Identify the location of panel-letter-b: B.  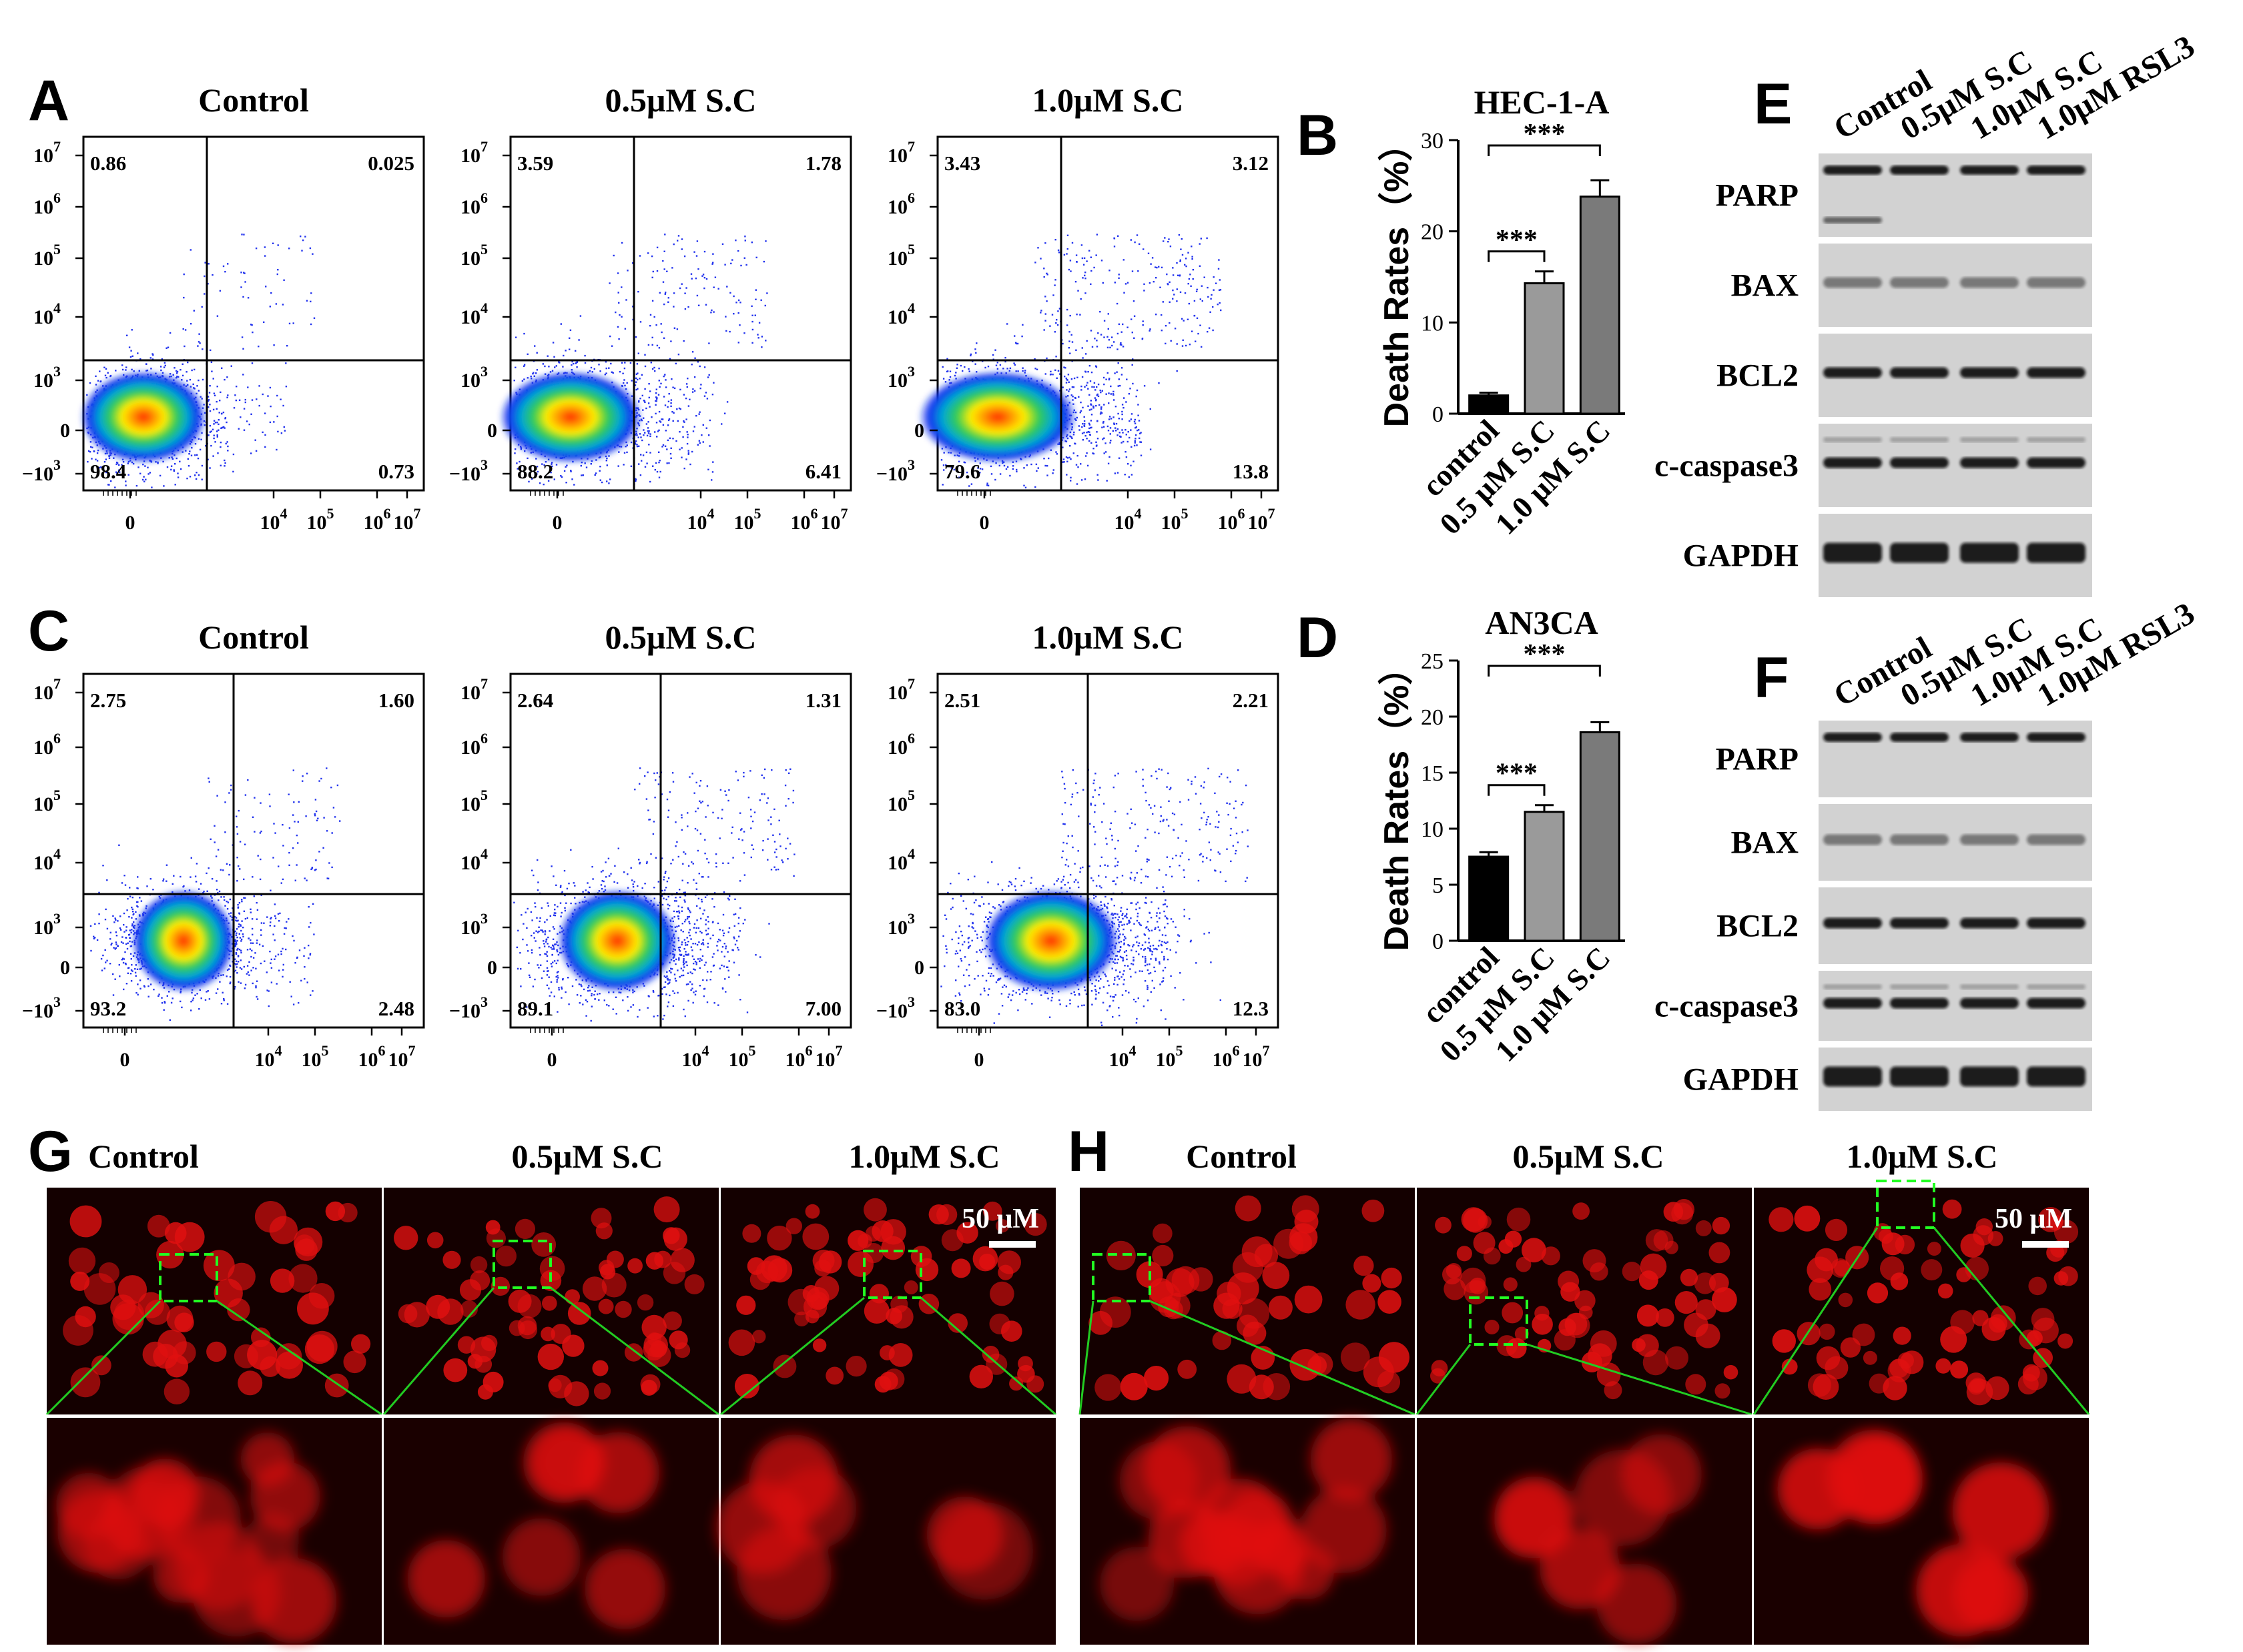
(1317, 135).